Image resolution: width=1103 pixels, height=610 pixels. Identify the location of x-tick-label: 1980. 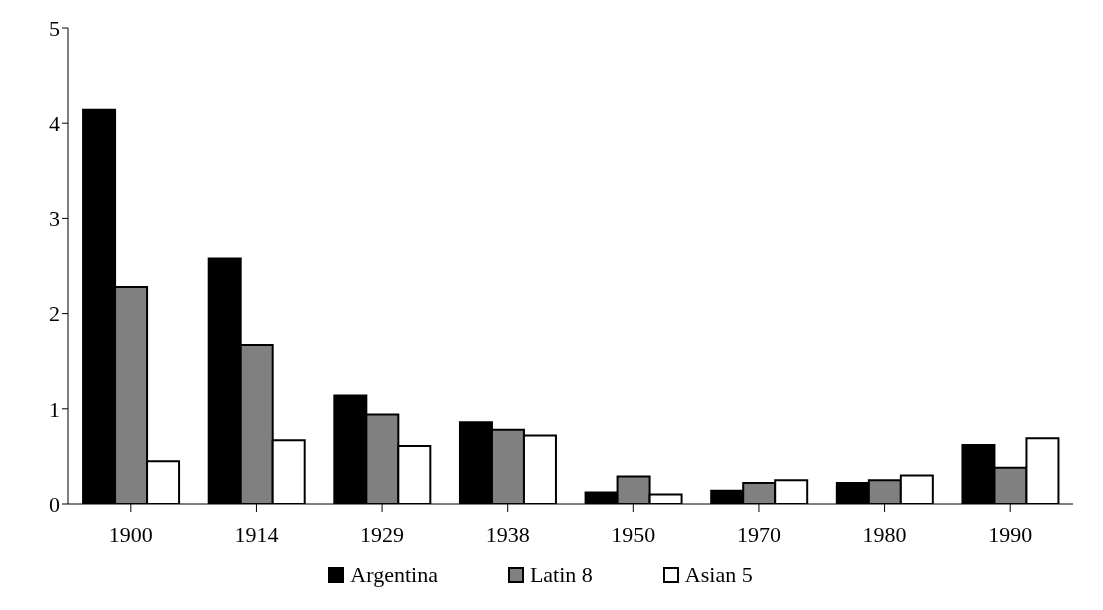
(884, 534).